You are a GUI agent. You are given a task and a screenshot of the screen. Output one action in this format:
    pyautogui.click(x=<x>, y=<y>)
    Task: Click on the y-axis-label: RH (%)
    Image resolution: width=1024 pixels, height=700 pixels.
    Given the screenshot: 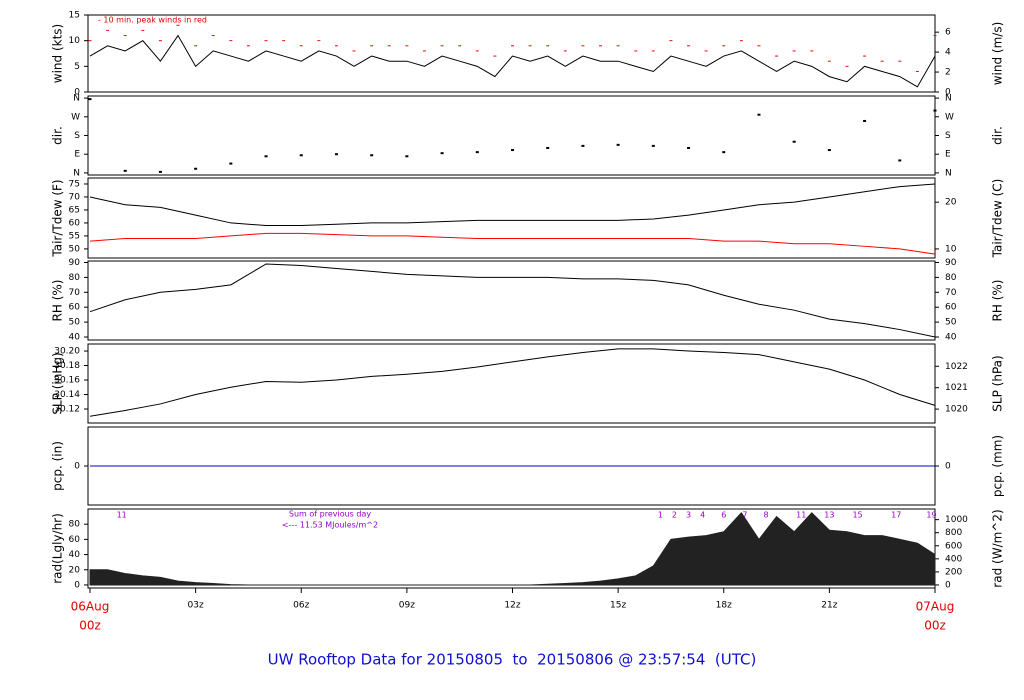 What is the action you would take?
    pyautogui.click(x=58, y=301)
    